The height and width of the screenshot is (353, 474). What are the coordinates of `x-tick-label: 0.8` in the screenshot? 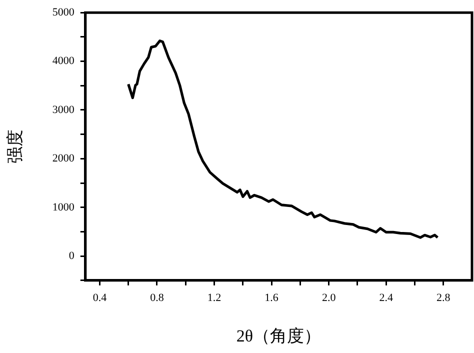 It's located at (157, 298).